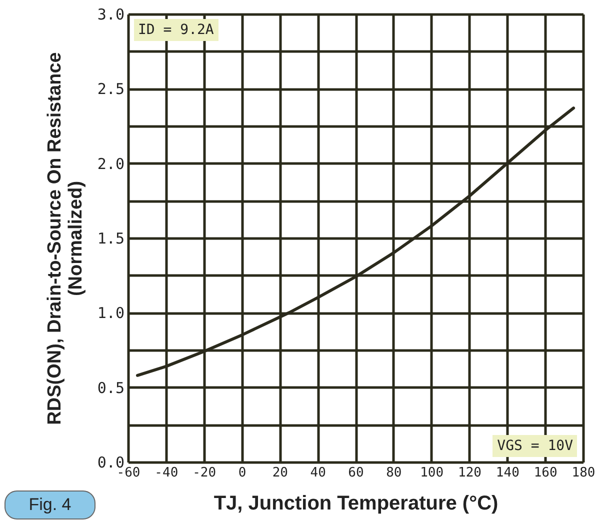 This screenshot has width=605, height=527. Describe the element at coordinates (508, 473) in the screenshot. I see `x-tick-label: 140` at that location.